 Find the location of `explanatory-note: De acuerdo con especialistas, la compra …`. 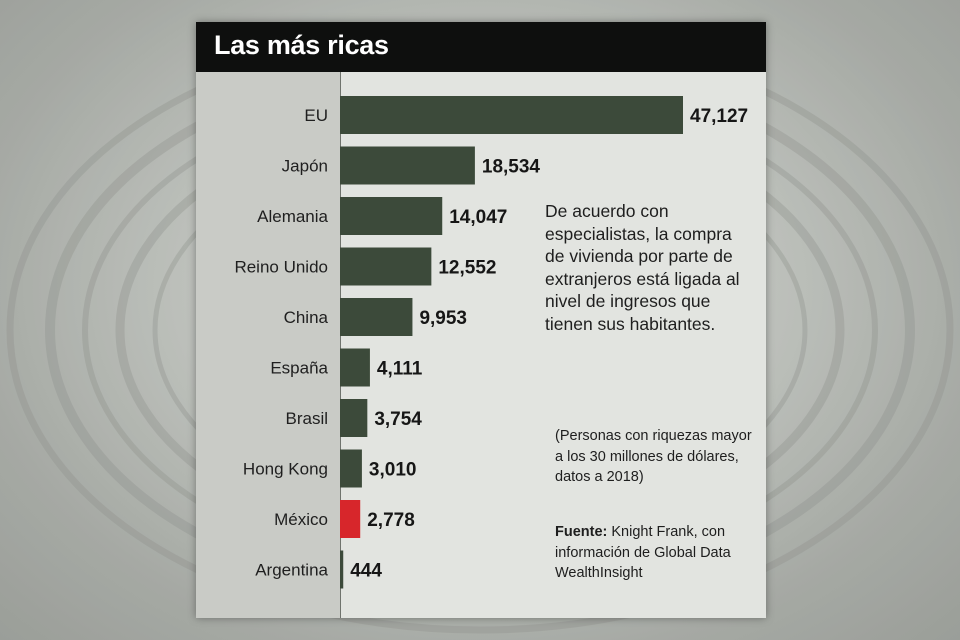

explanatory-note: De acuerdo con especialistas, la compra … is located at coordinates (642, 267).